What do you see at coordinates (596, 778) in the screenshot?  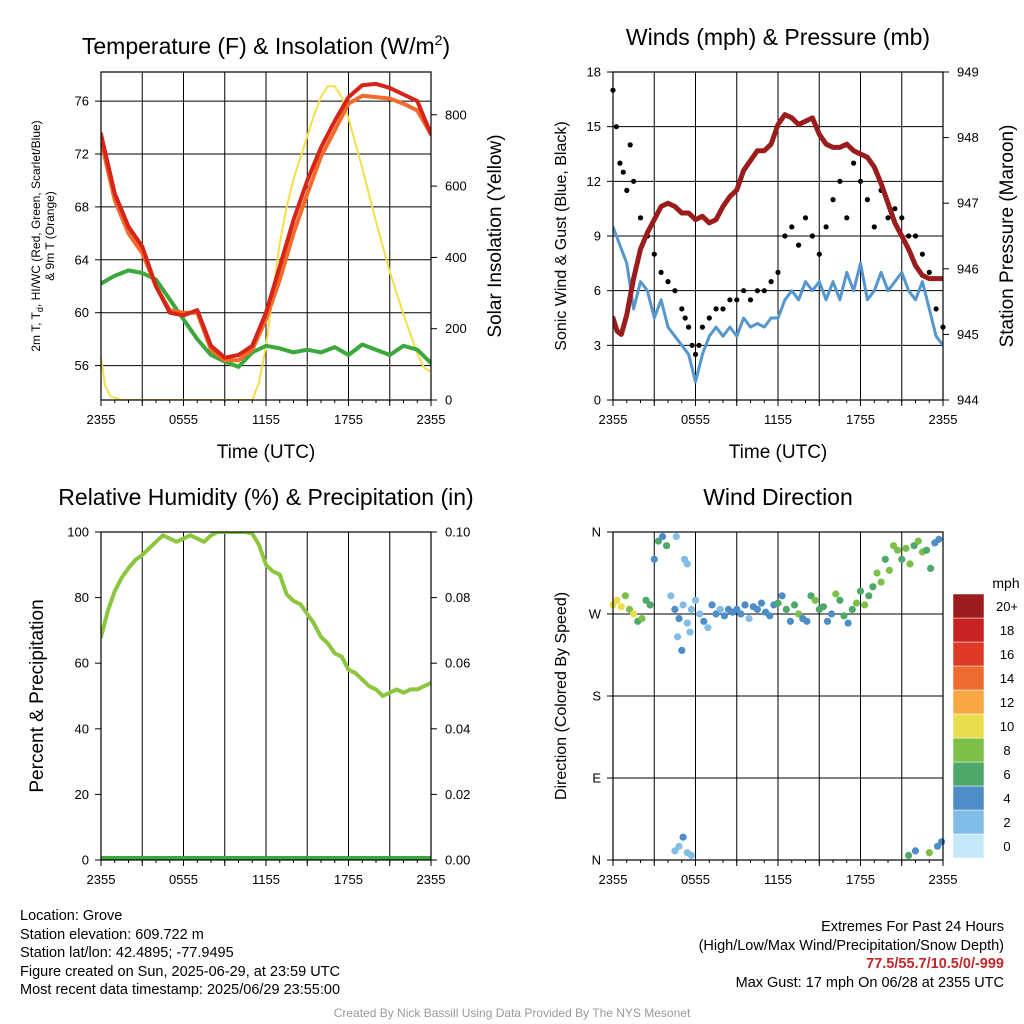 I see `direction-y-tick-label: E` at bounding box center [596, 778].